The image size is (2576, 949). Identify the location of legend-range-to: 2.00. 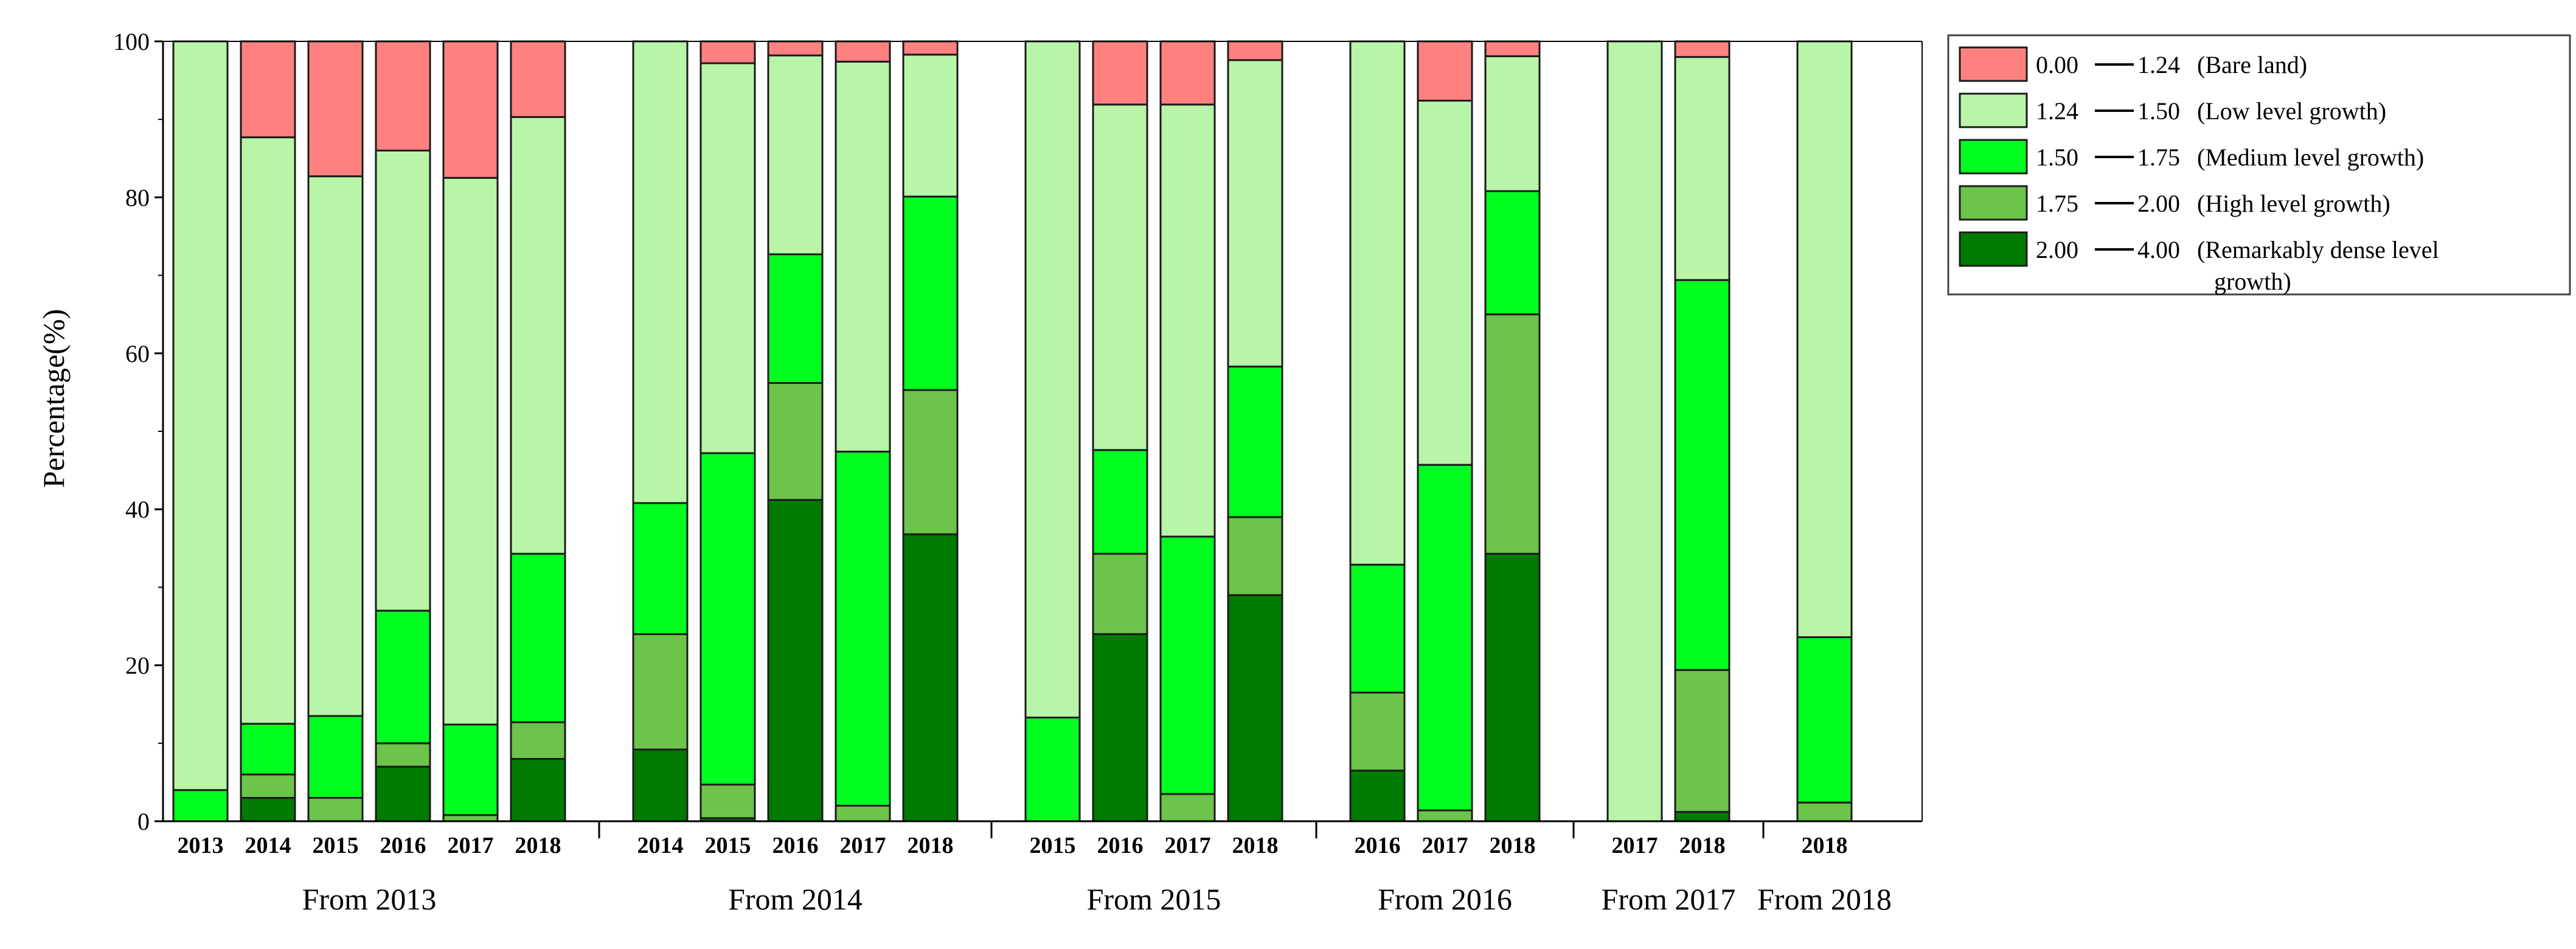
(2158, 203).